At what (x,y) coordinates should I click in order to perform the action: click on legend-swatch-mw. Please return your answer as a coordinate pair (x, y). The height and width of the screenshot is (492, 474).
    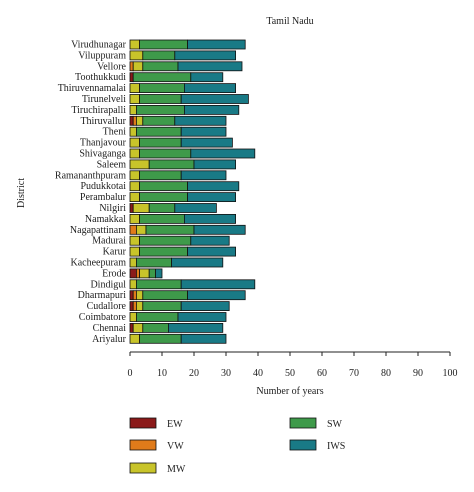
    Looking at the image, I should click on (143, 468).